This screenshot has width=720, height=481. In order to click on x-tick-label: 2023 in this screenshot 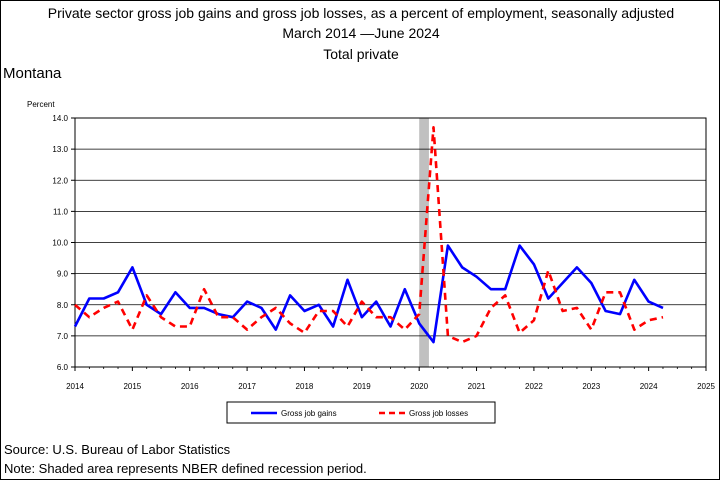, I will do `click(591, 386)`.